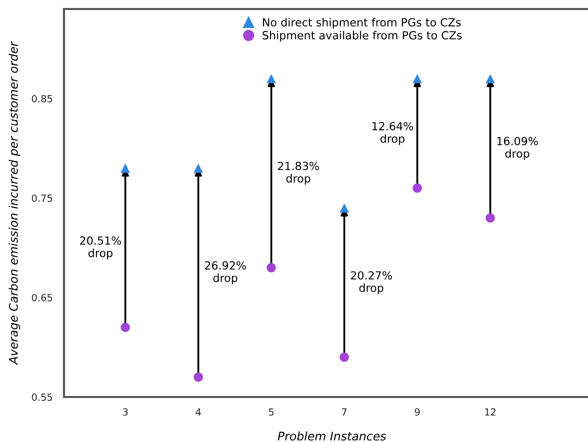 This screenshot has height=442, width=588. I want to click on legend-label: No direct shipment from PGs to CZs, so click(362, 23).